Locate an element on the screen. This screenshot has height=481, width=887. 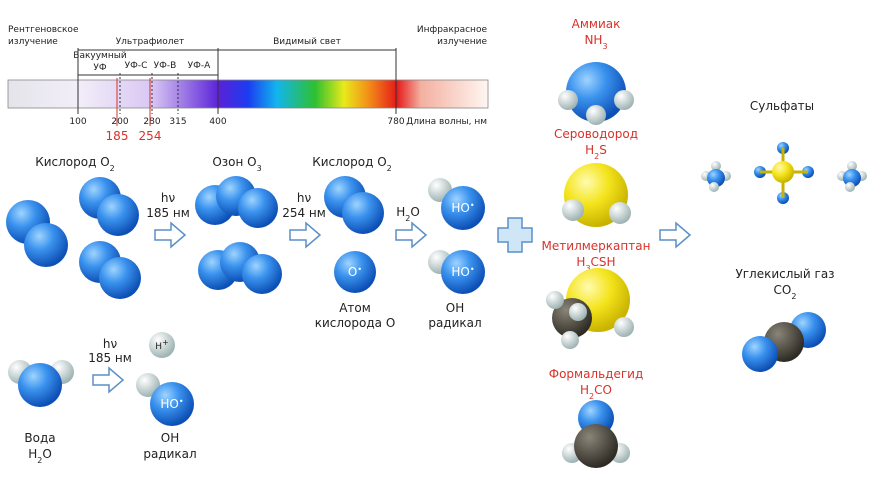
label: Рентгеновское is located at coordinates (43, 30).